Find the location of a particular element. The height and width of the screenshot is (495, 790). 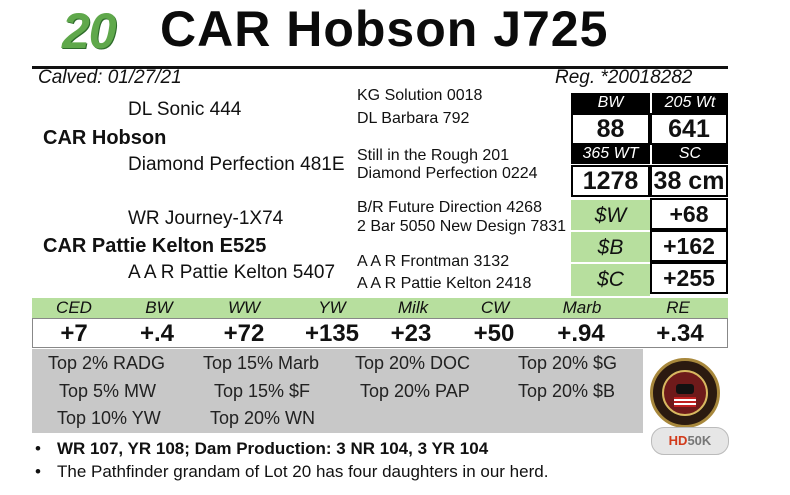

epd-value-milk: +23 is located at coordinates (411, 333).